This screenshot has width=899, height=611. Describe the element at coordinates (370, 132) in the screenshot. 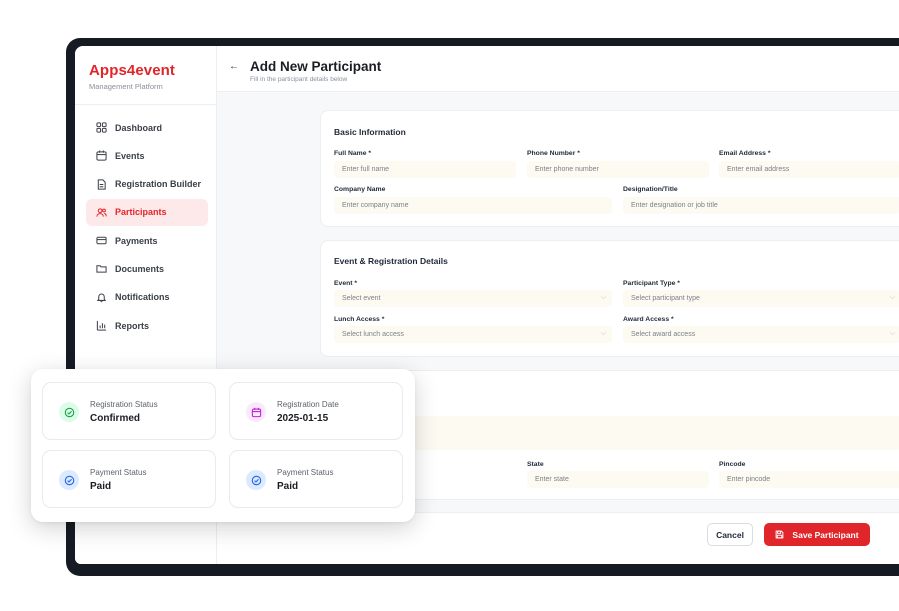

I see `section-title: Basic Information` at that location.